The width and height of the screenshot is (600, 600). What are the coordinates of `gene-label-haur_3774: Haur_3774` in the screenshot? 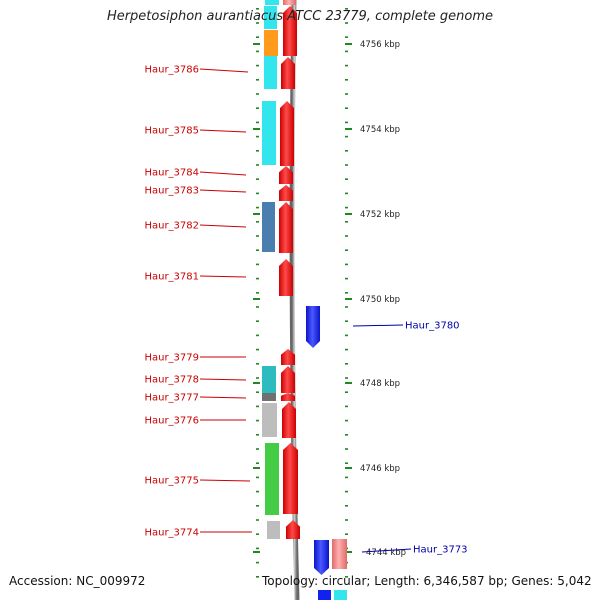 It's located at (171, 533).